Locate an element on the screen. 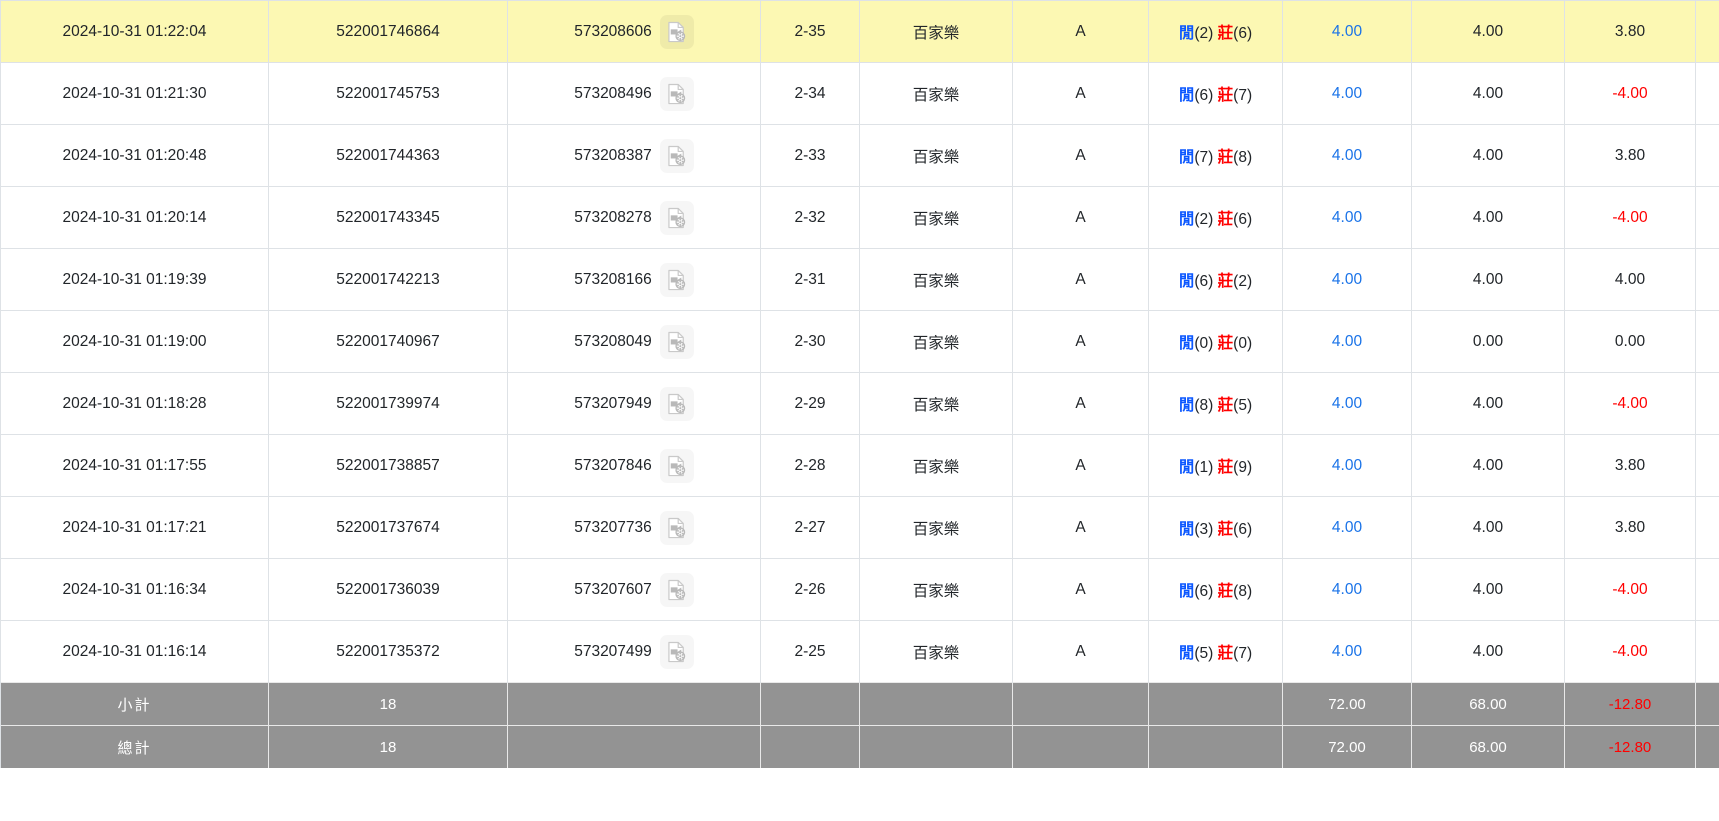  result-player-value: (3) is located at coordinates (1204, 529).